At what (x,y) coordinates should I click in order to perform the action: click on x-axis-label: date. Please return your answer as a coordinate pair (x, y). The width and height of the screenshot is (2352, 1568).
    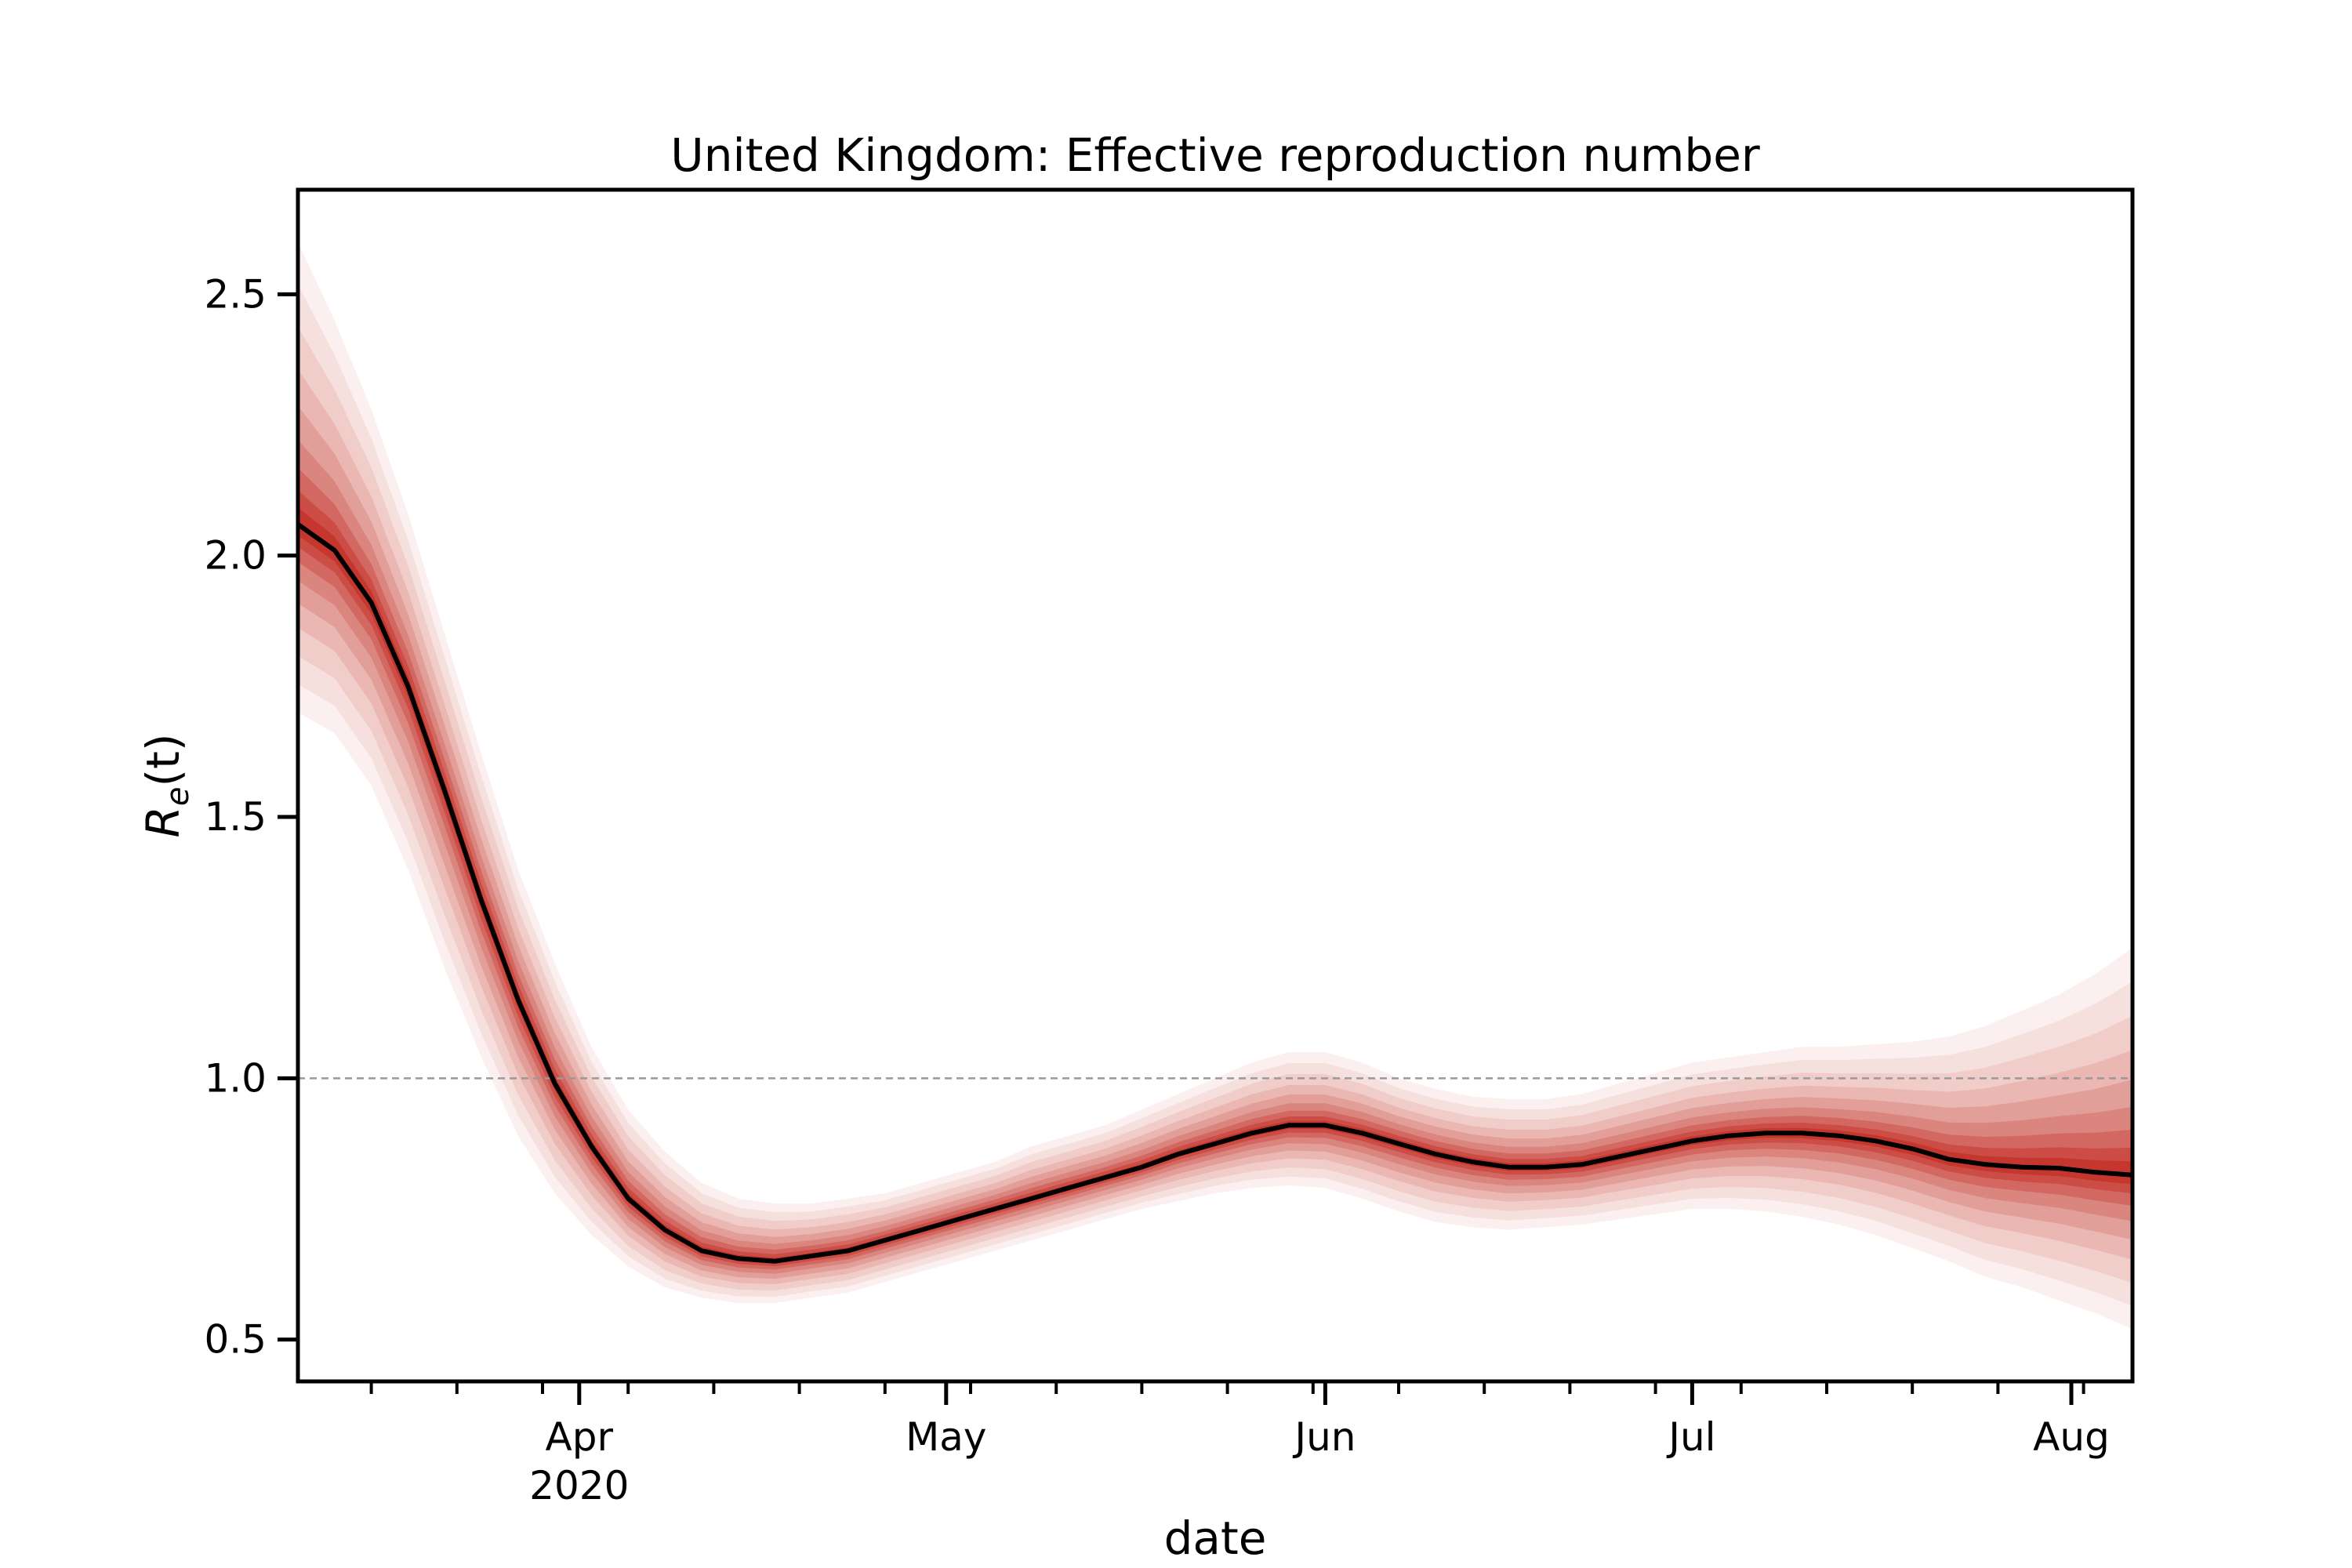
    Looking at the image, I should click on (1215, 1538).